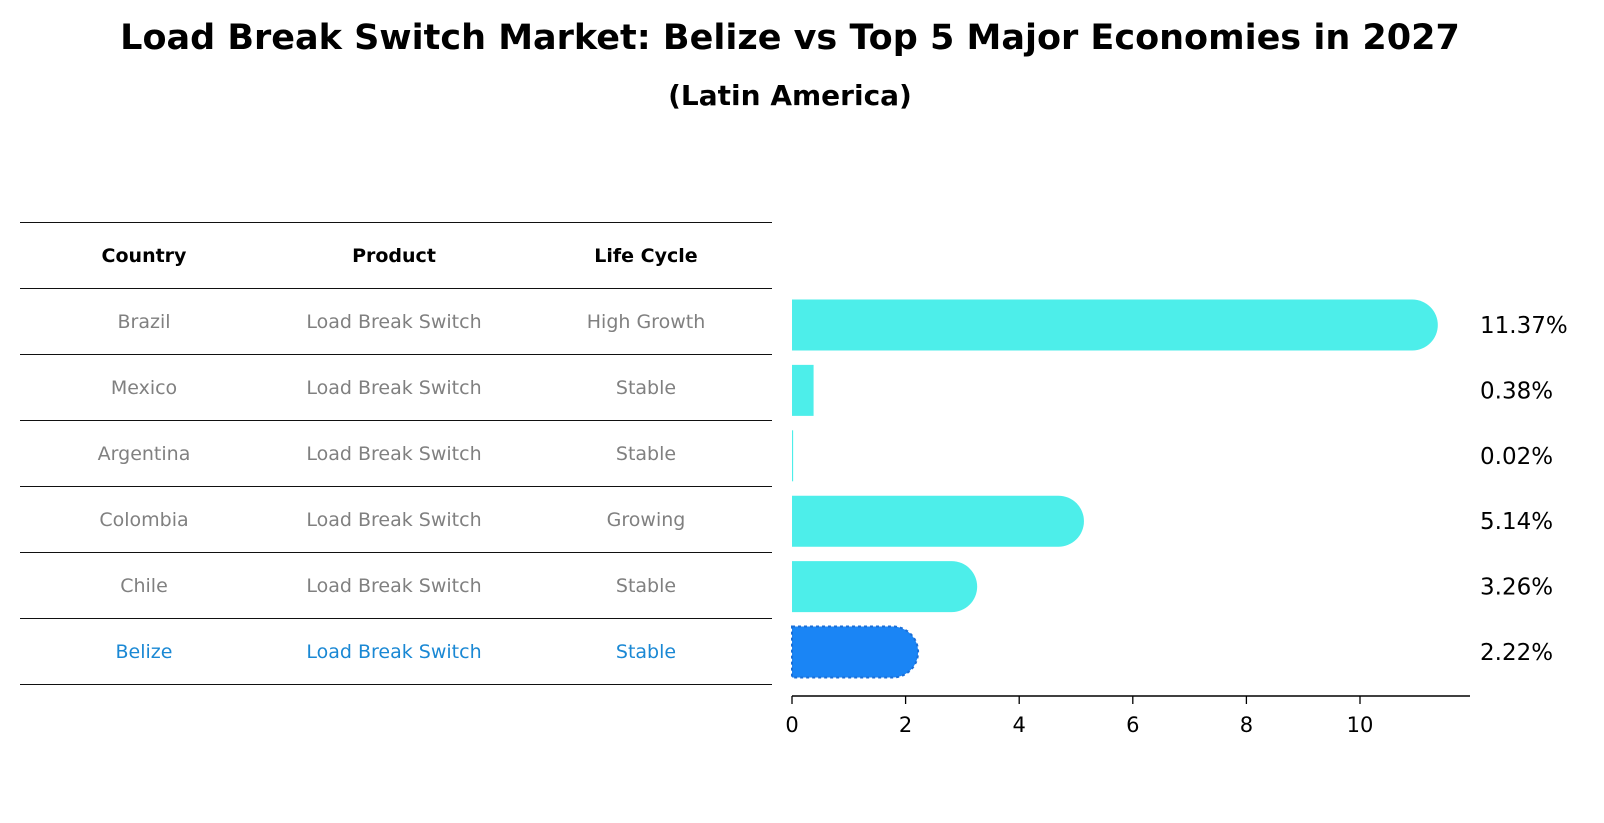 This screenshot has width=1604, height=823. Describe the element at coordinates (646, 321) in the screenshot. I see `life-cycle-cell: High Growth` at that location.